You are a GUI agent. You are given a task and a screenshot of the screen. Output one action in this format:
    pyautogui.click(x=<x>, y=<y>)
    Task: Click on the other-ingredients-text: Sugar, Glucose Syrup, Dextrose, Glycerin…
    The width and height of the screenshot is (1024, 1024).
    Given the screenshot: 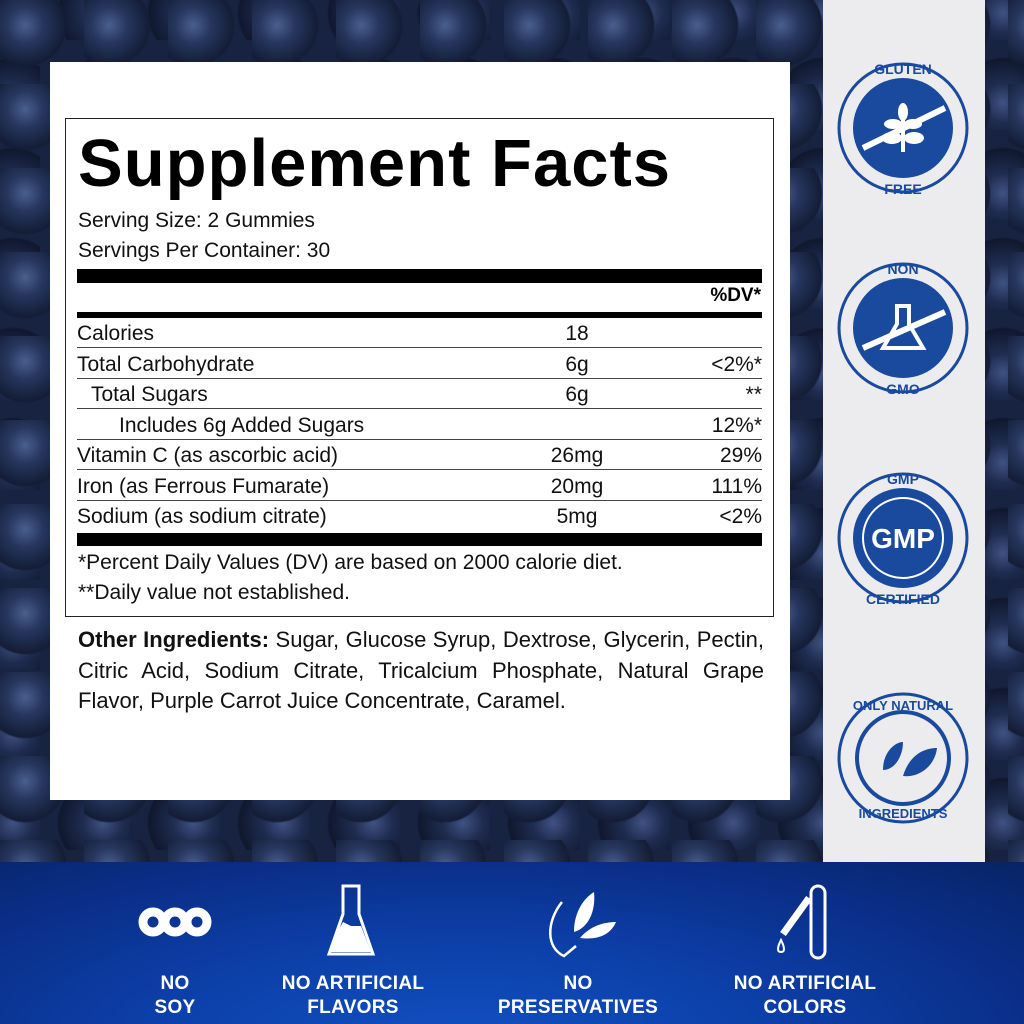 What is the action you would take?
    pyautogui.click(x=421, y=670)
    